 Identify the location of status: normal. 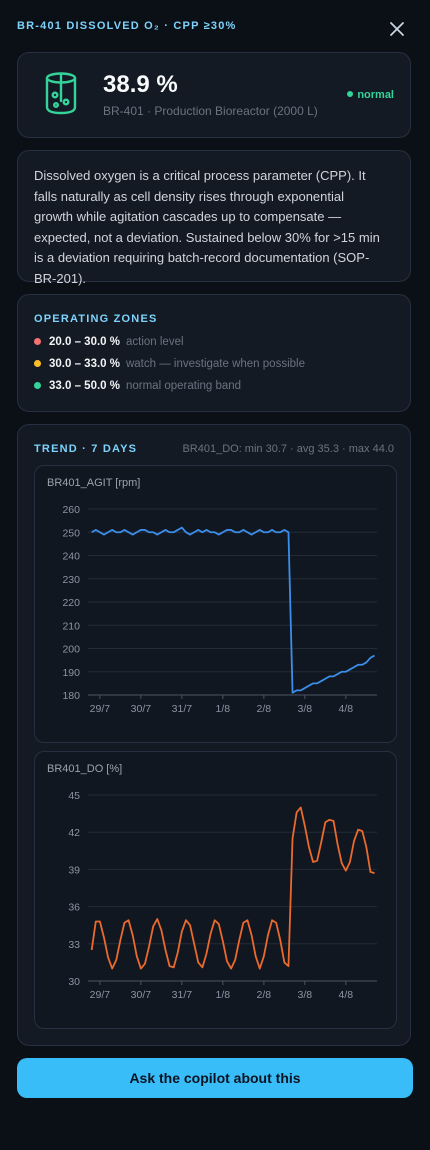
(370, 95).